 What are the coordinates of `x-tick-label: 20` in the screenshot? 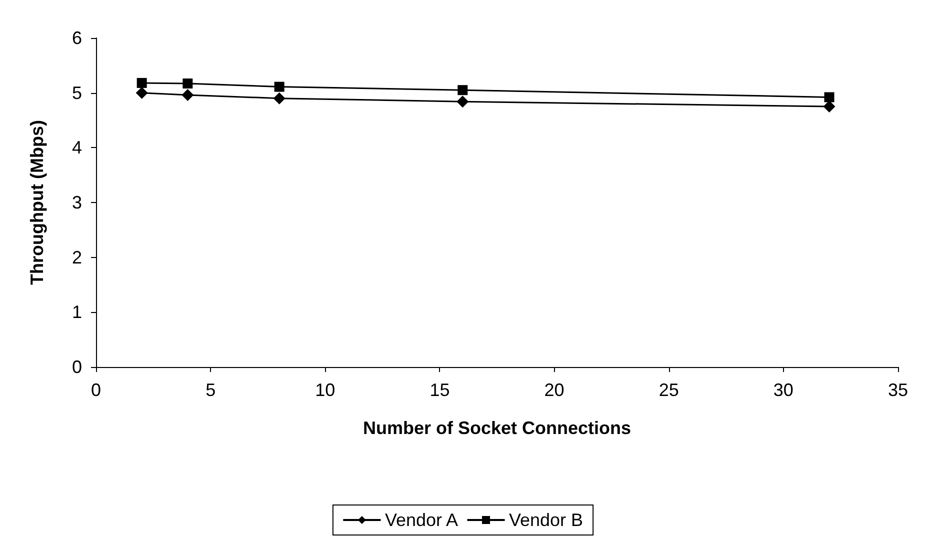 It's located at (554, 390).